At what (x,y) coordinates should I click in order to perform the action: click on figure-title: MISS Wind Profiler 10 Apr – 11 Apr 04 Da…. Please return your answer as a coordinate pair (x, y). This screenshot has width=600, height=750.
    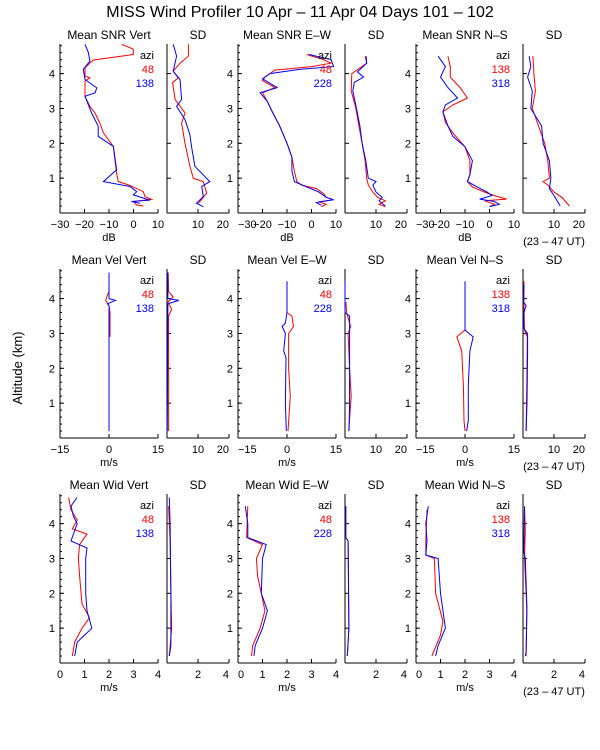
    Looking at the image, I should click on (300, 12).